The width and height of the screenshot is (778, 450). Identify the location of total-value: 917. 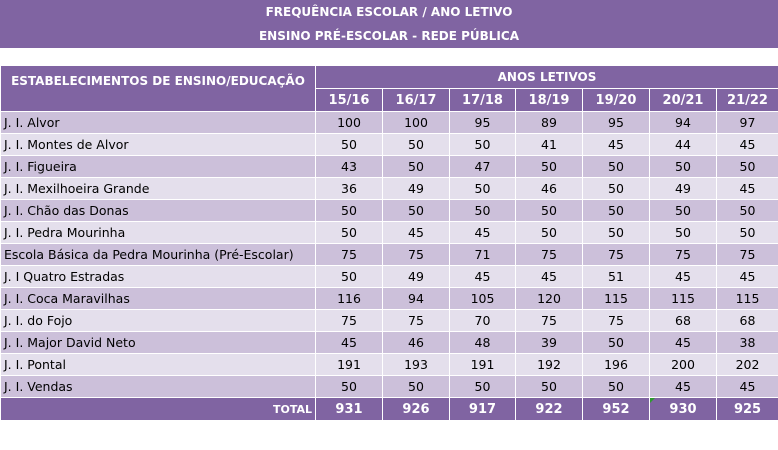
(482, 409).